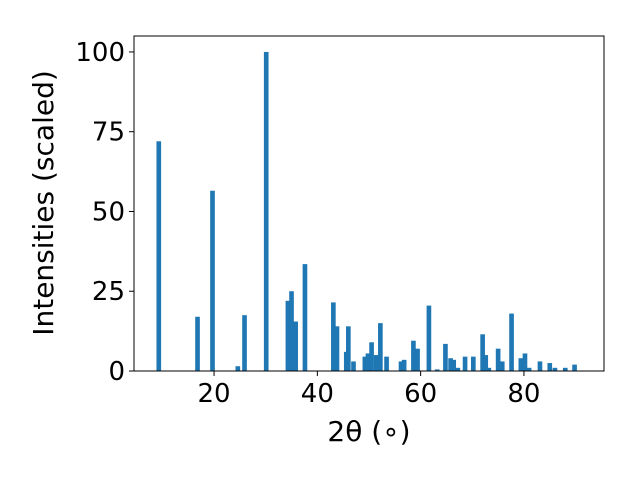 The width and height of the screenshot is (640, 480). What do you see at coordinates (420, 394) in the screenshot?
I see `x-tick-label: 60` at bounding box center [420, 394].